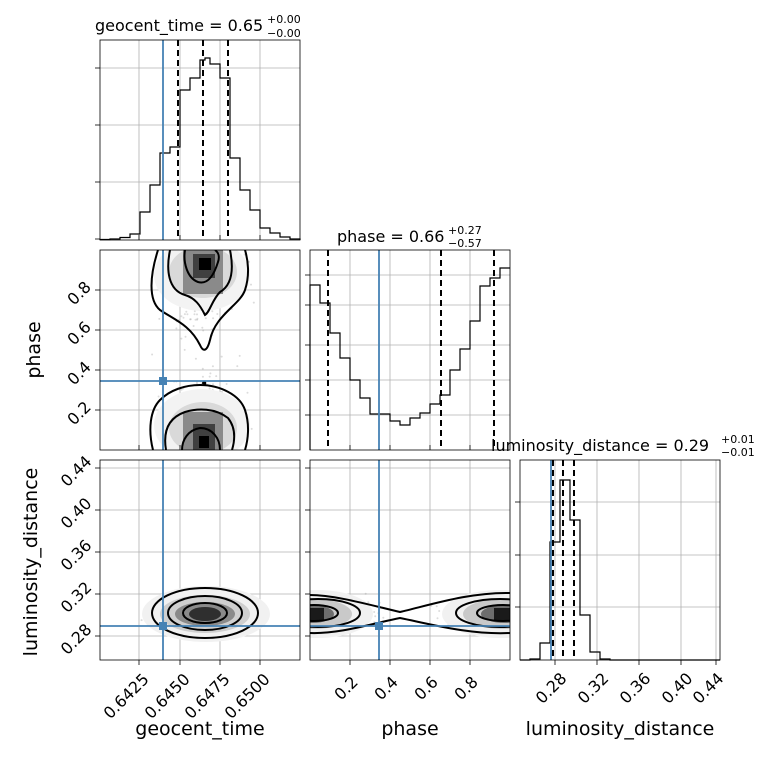 The image size is (760, 760). I want to click on grid-luminosity-distance-hist, so click(620, 560).